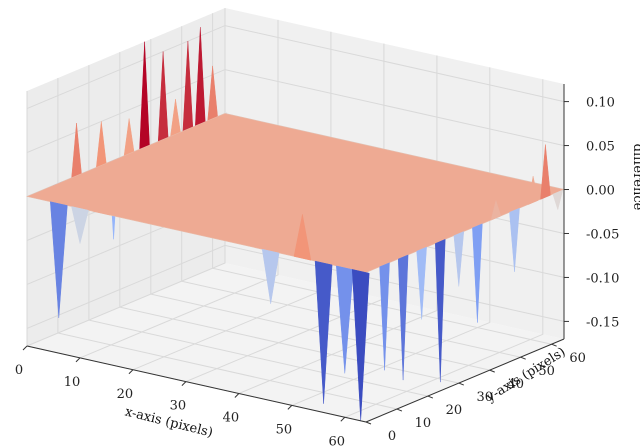 The height and width of the screenshot is (447, 640). Describe the element at coordinates (196, 384) in the screenshot. I see `x-axis-line` at that location.